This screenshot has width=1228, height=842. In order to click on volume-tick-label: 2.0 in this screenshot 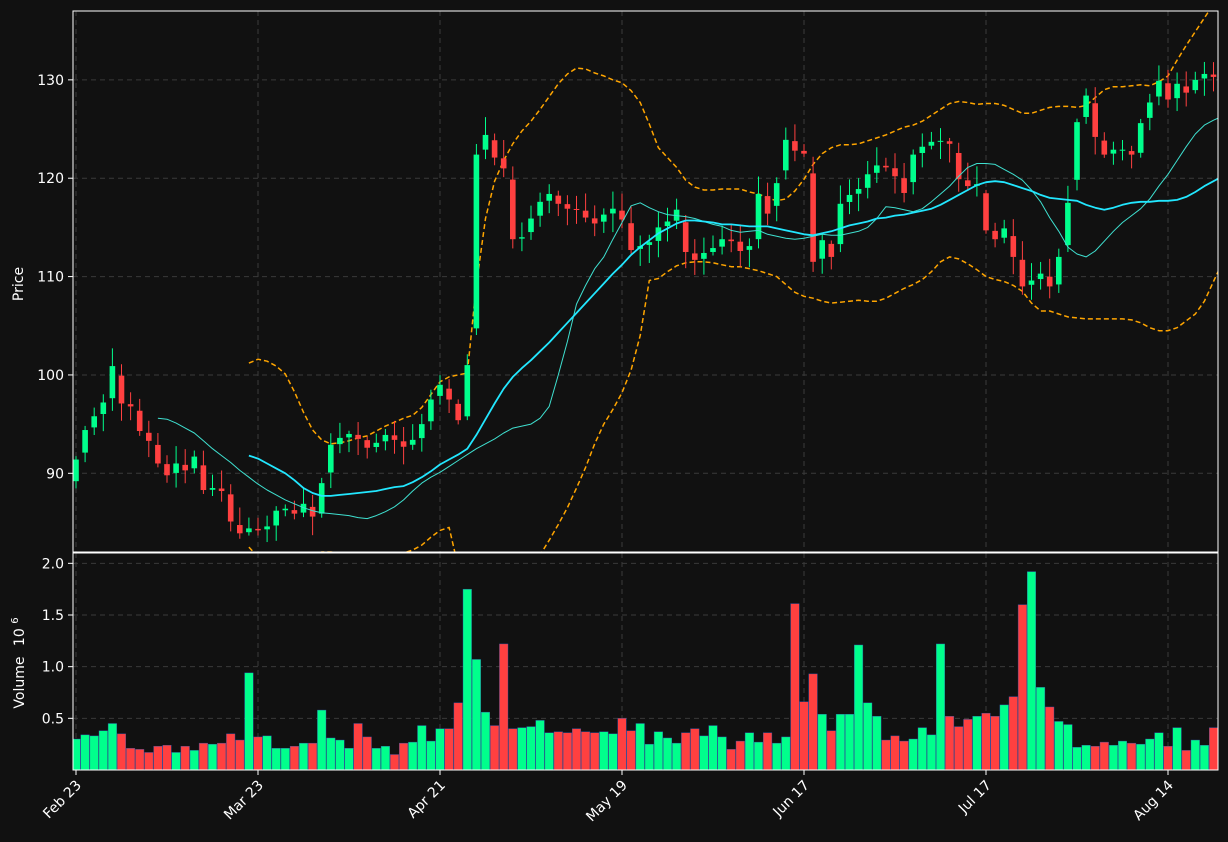, I will do `click(53, 564)`.